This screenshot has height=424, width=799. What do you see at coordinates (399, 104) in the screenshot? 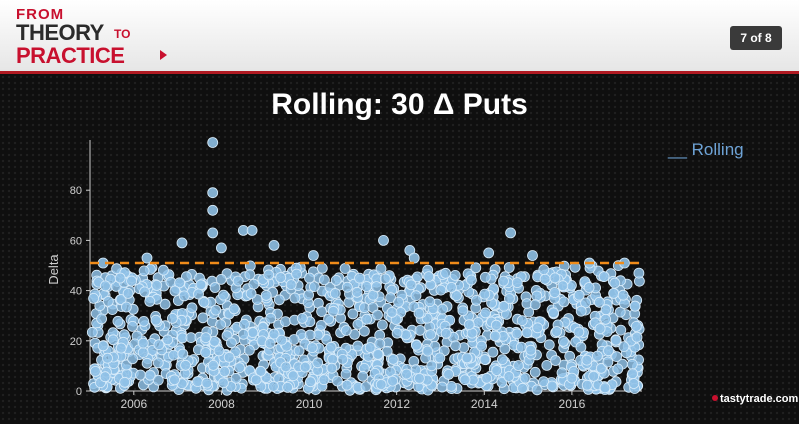
I see `slide-title: Rolling: 30 Δ Puts` at bounding box center [399, 104].